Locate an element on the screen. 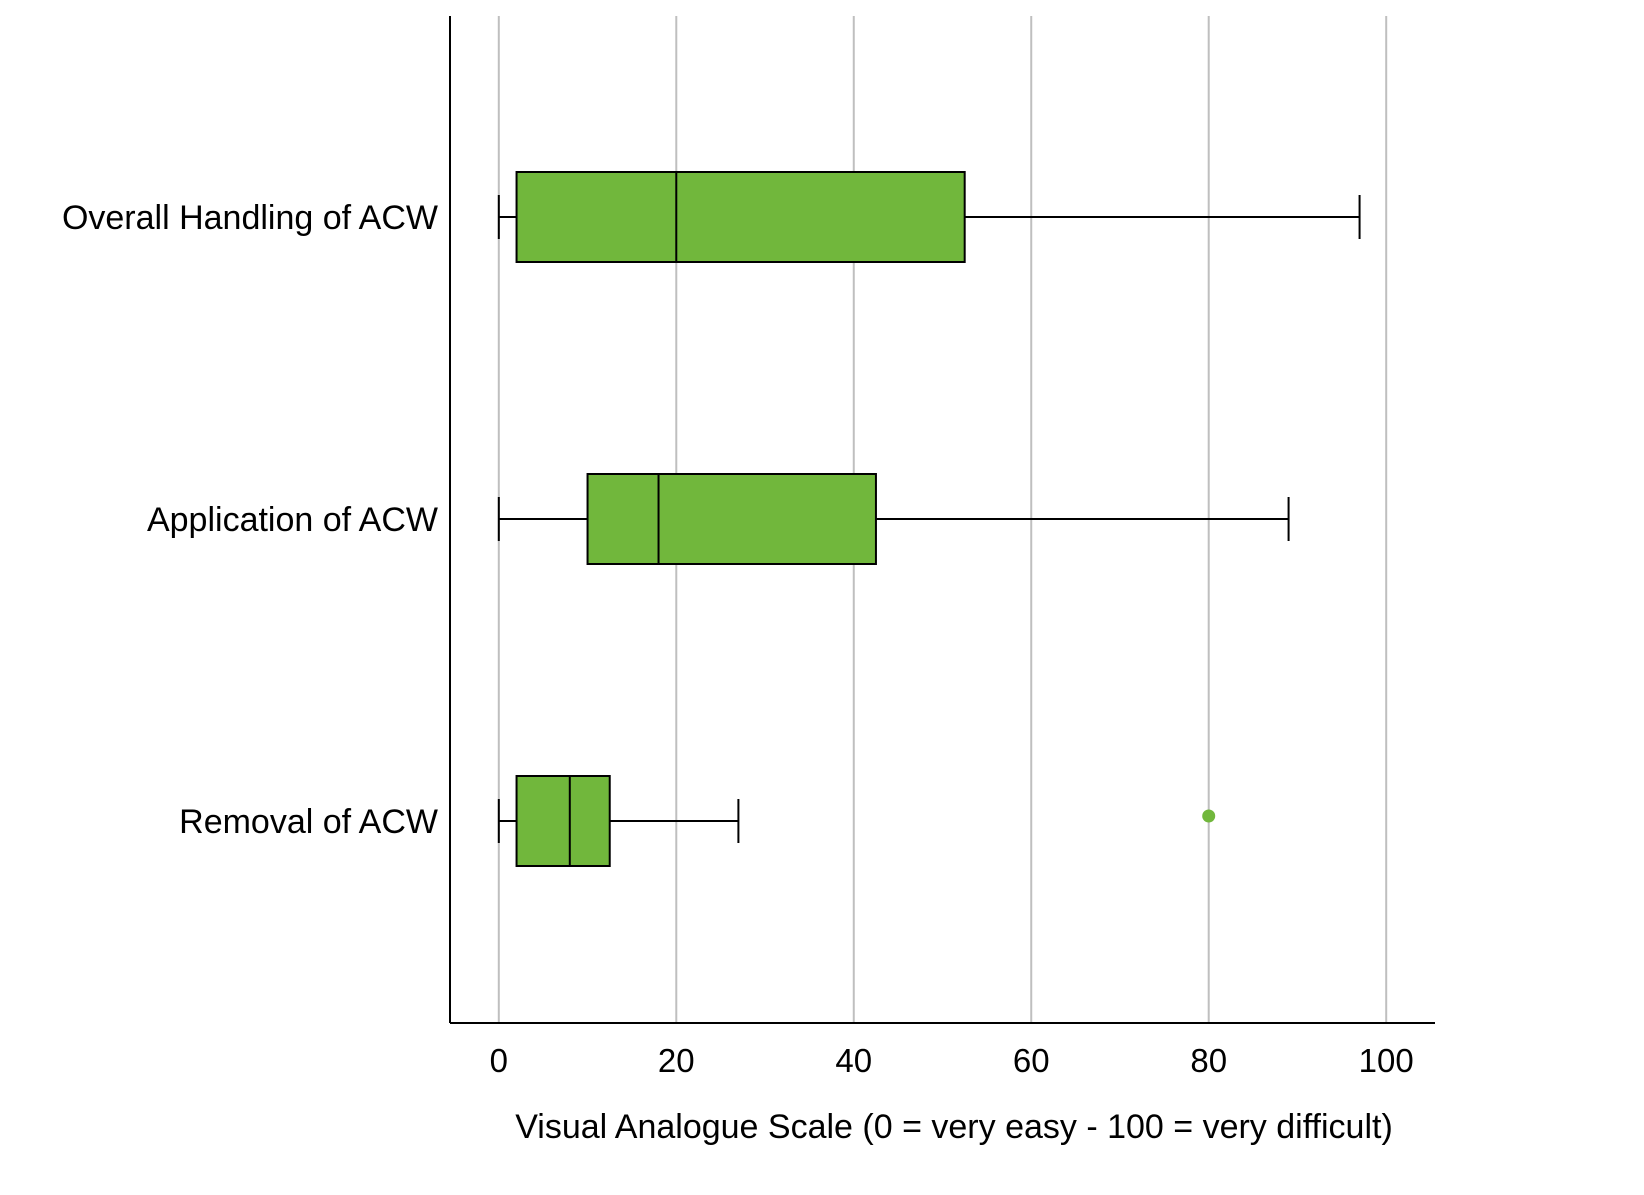  x-tick-label-20: 20 is located at coordinates (676, 1060).